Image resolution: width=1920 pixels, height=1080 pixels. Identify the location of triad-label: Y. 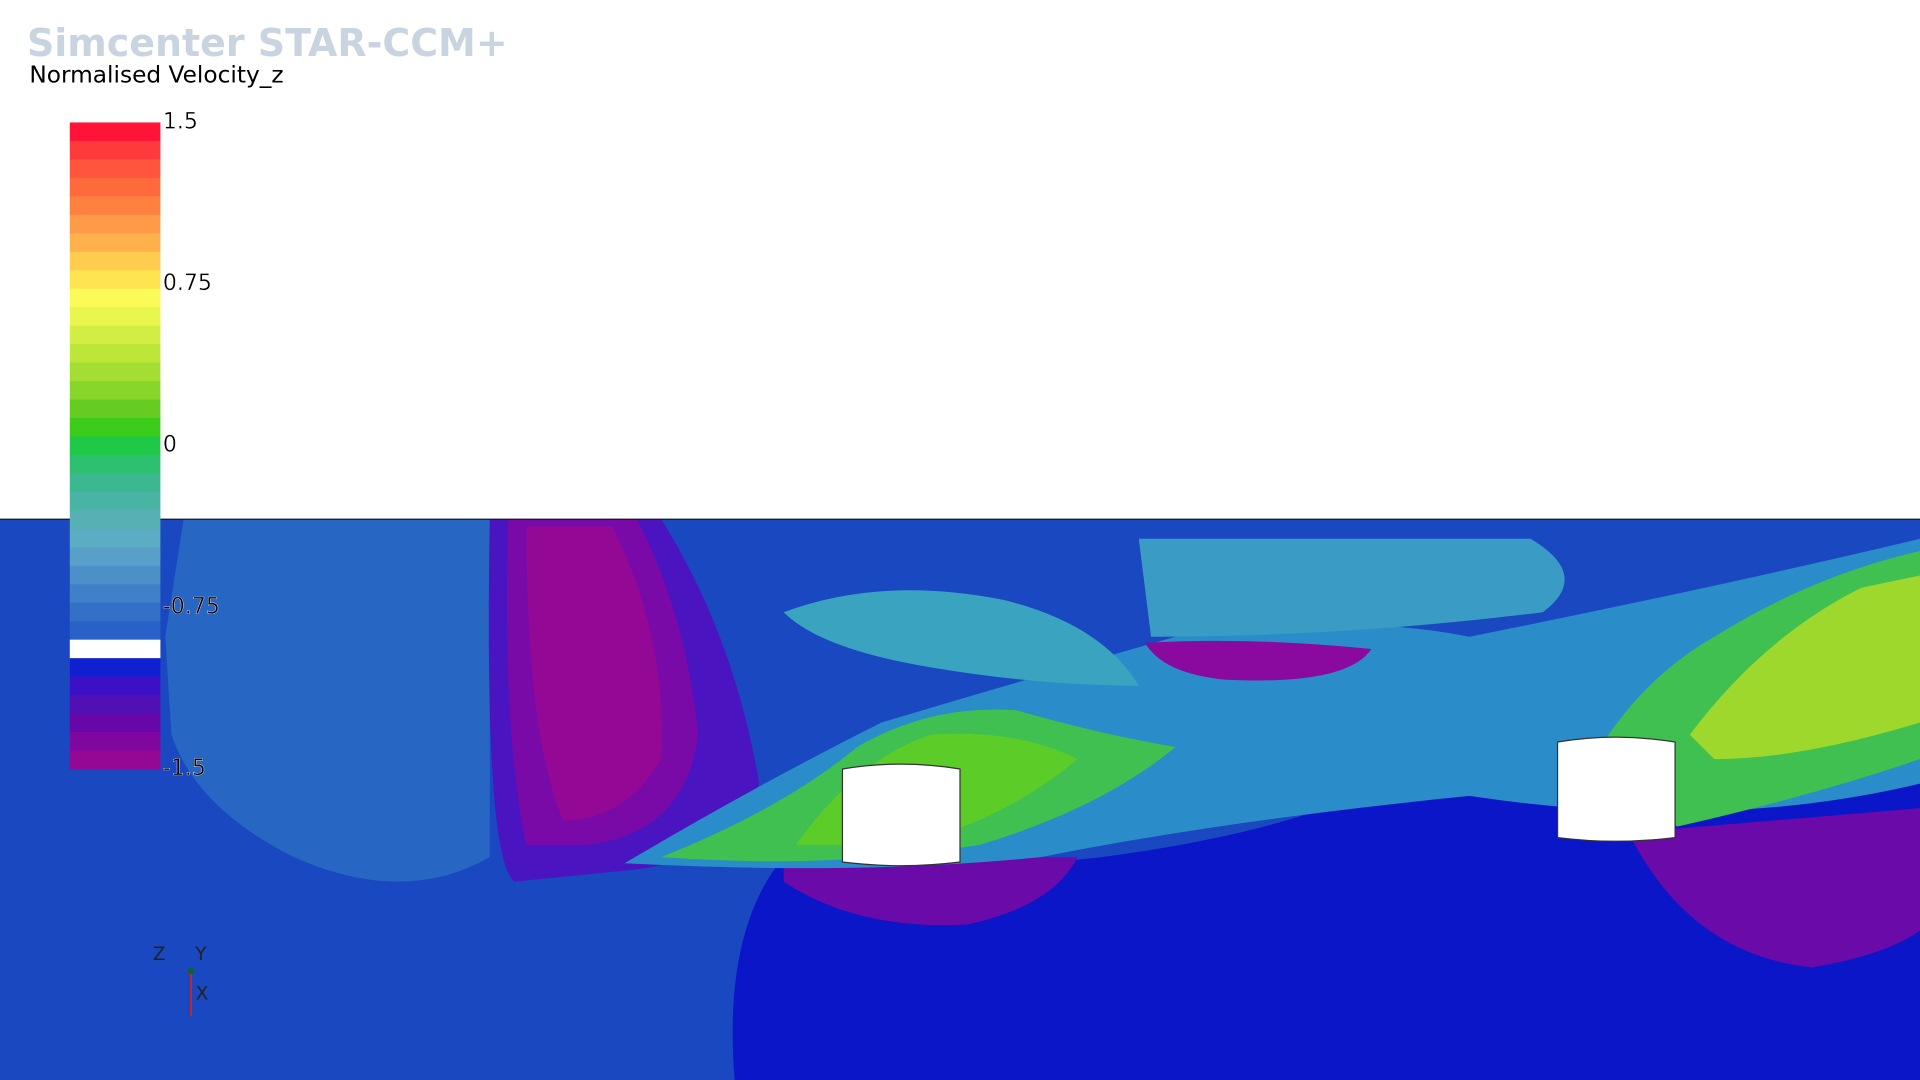
(200, 954).